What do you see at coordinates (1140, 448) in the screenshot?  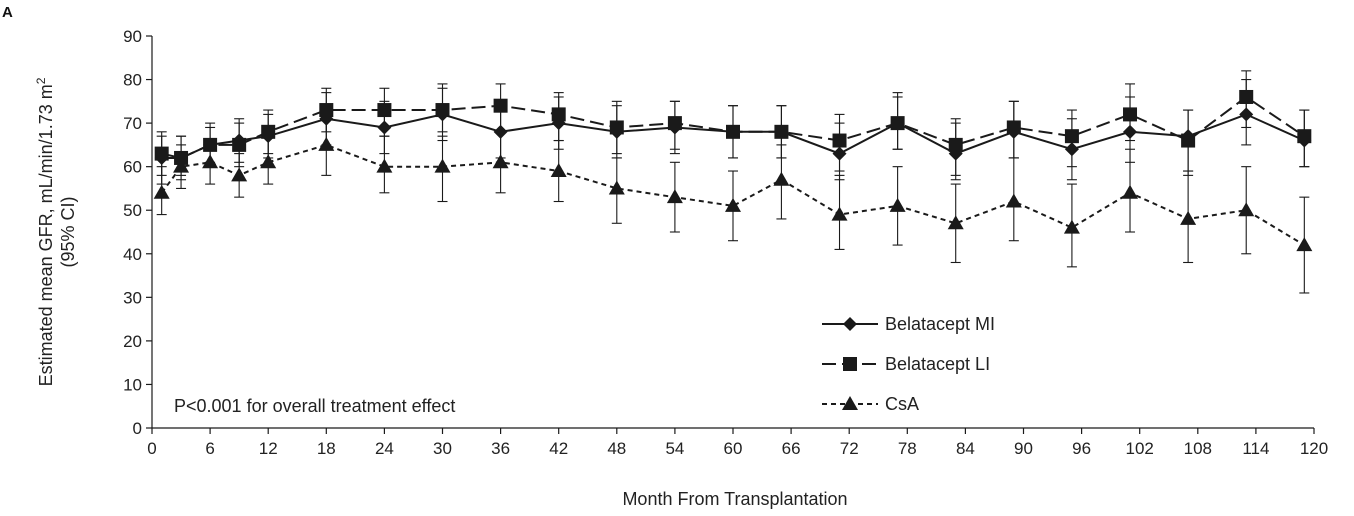 I see `x-tick-label: 102` at bounding box center [1140, 448].